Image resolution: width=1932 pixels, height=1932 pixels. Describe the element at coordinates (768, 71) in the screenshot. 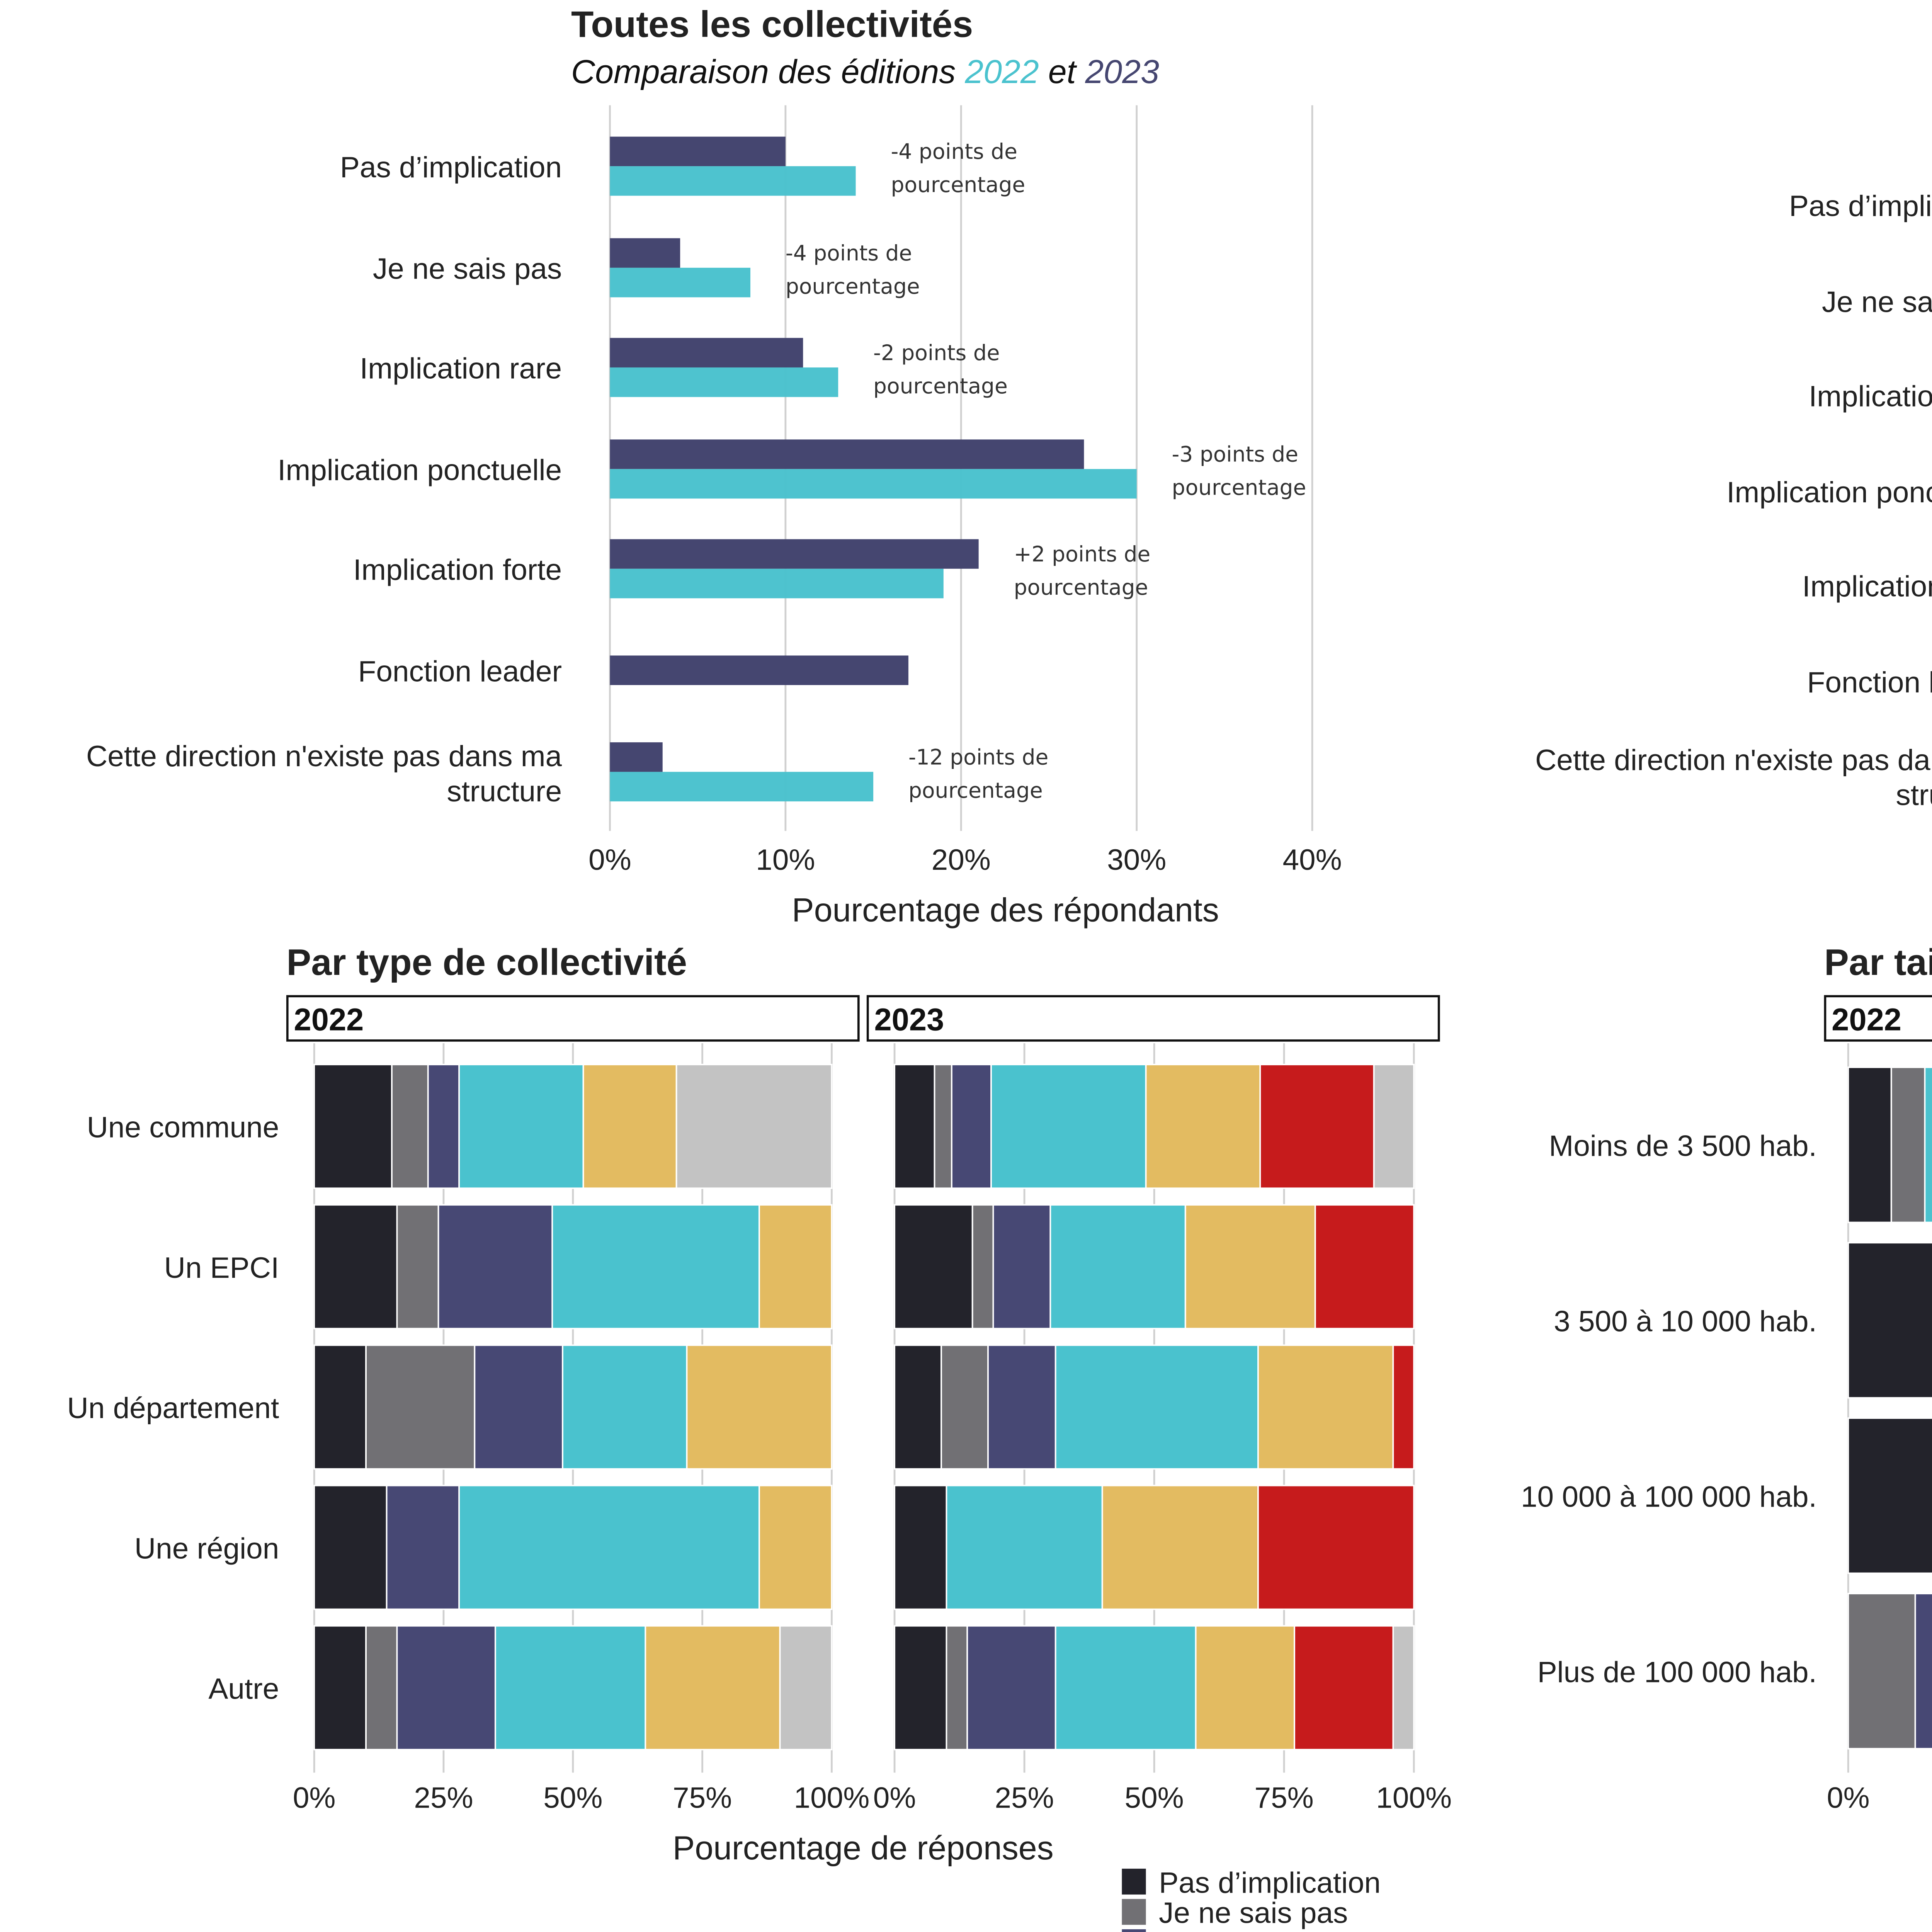

I see `subtitle-prefix: Comparaison des éditions` at that location.